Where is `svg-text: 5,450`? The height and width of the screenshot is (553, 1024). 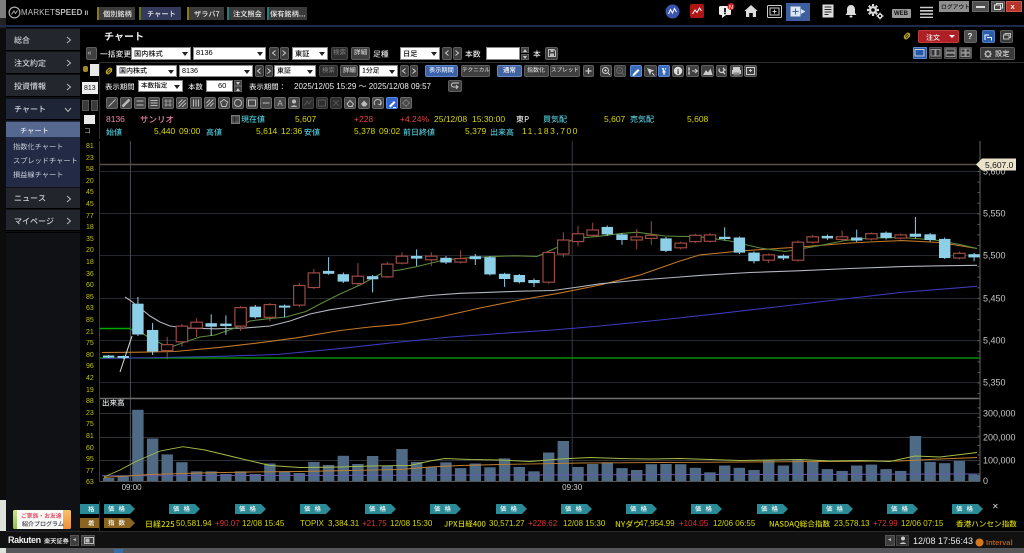
svg-text: 5,450 is located at coordinates (994, 299).